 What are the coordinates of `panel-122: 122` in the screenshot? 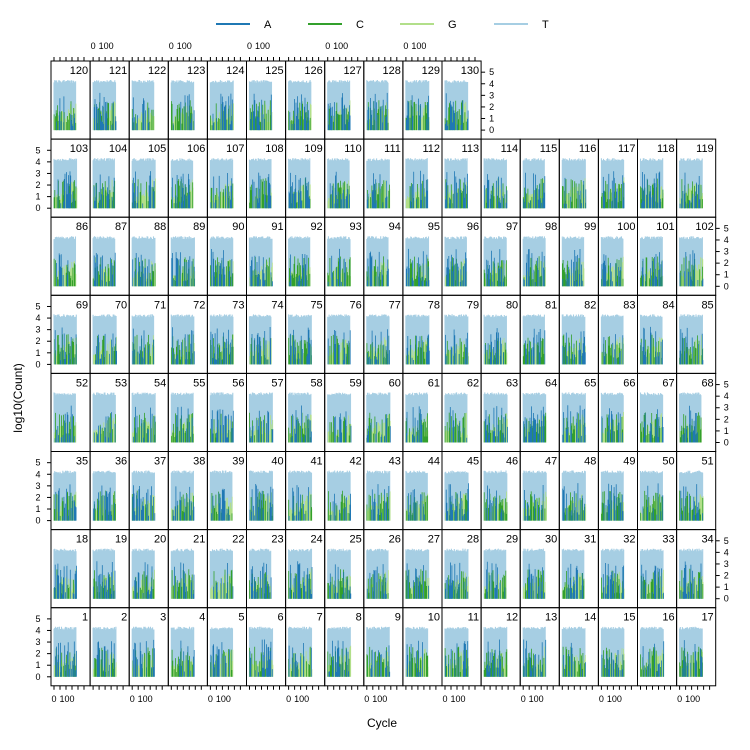 It's located at (148, 100).